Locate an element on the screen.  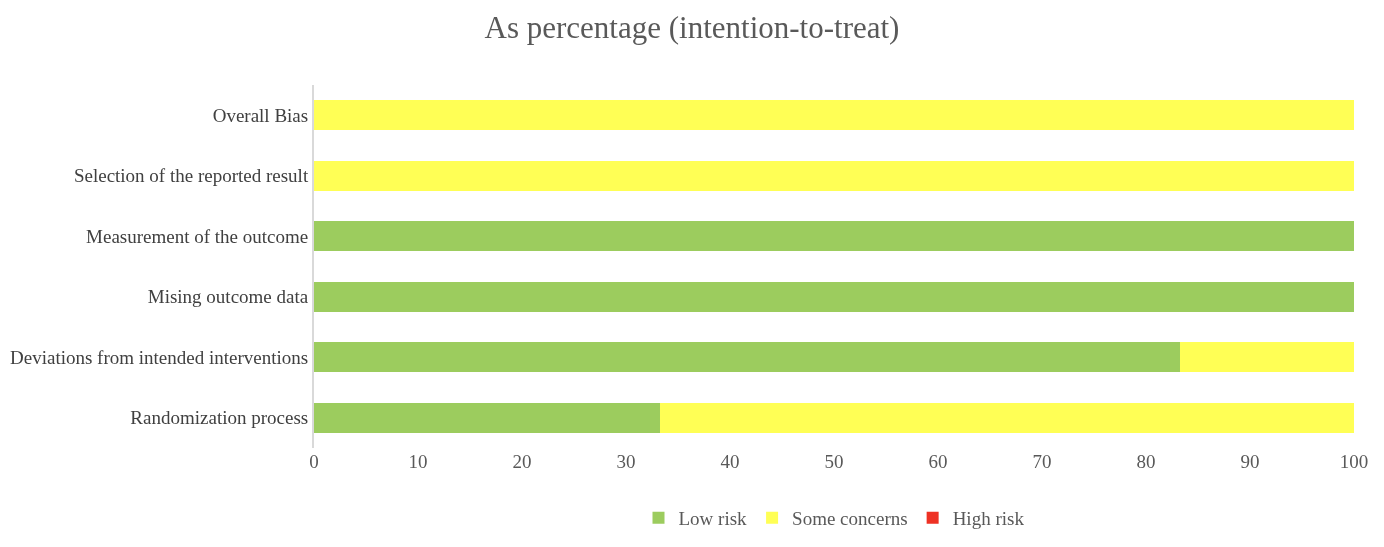
x-tick-label: 80 is located at coordinates (1146, 461).